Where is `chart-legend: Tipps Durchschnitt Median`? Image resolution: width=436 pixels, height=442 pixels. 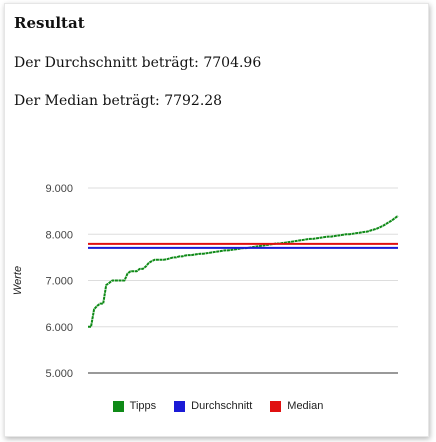 chart-legend: Tipps Durchschnitt Median is located at coordinates (218, 406).